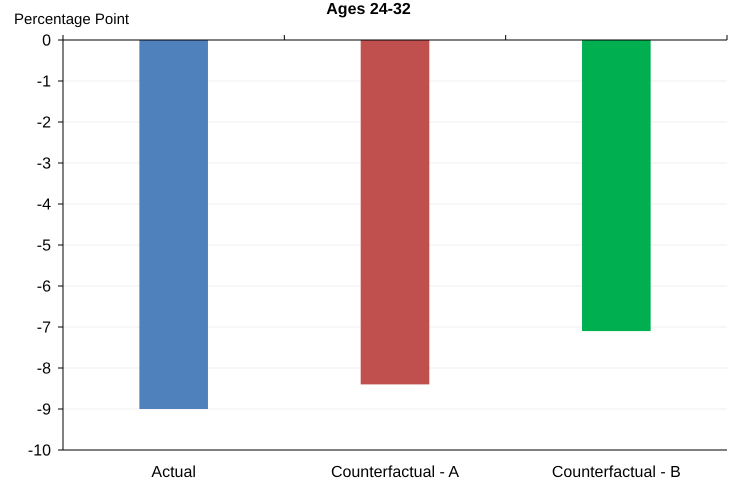 Image resolution: width=737 pixels, height=489 pixels. I want to click on y-tick-label: 0, so click(47, 41).